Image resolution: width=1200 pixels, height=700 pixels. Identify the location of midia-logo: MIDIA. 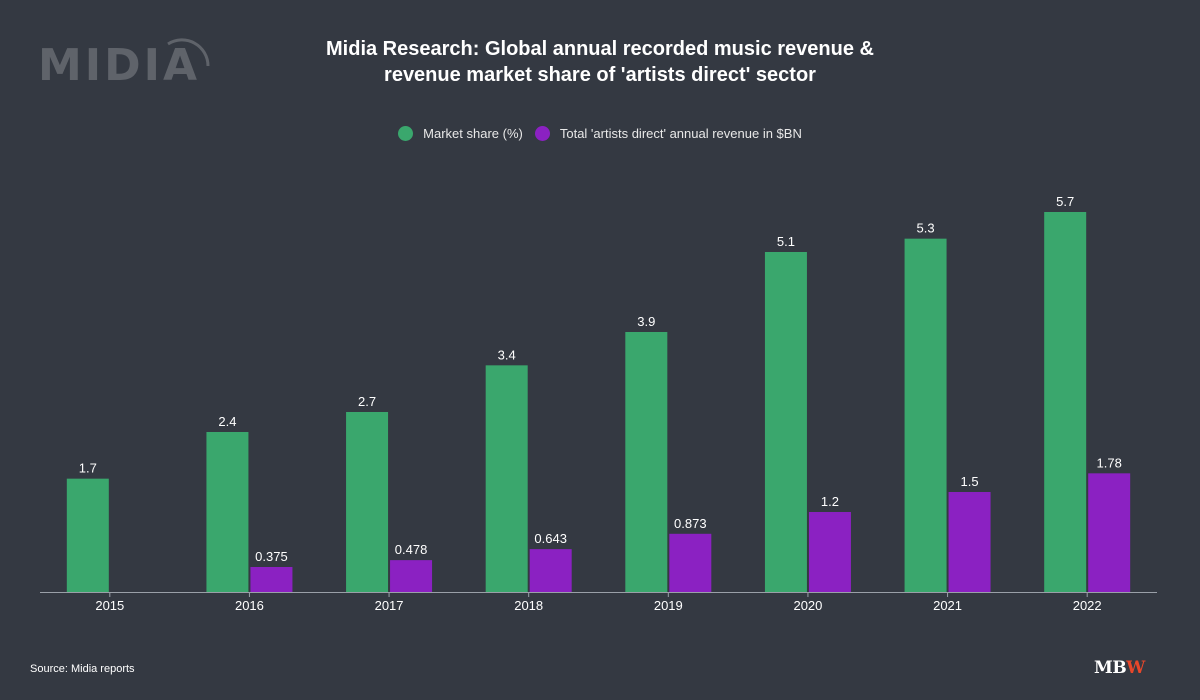
(119, 65).